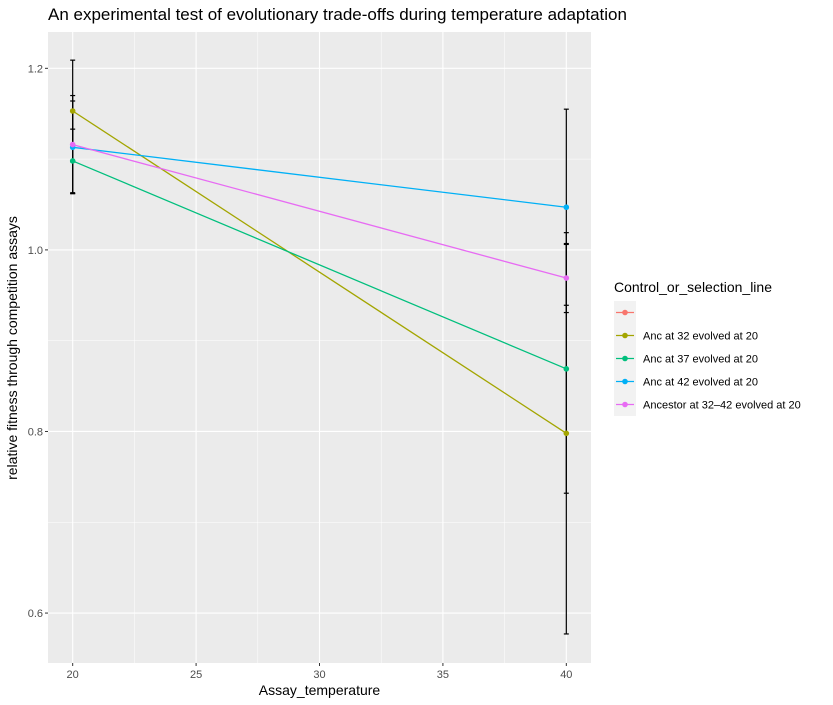 This screenshot has width=833, height=705. Describe the element at coordinates (35, 69) in the screenshot. I see `y-tick-label: 1.2` at that location.